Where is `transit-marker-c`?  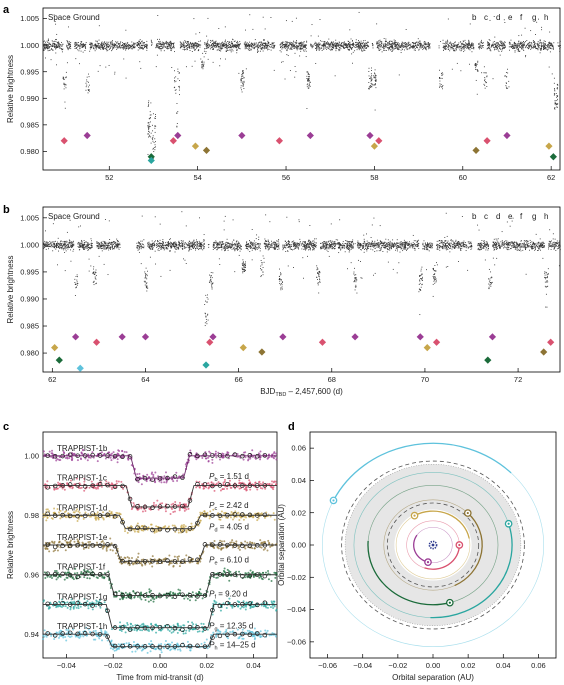
transit-marker-c is located at coordinates (379, 141).